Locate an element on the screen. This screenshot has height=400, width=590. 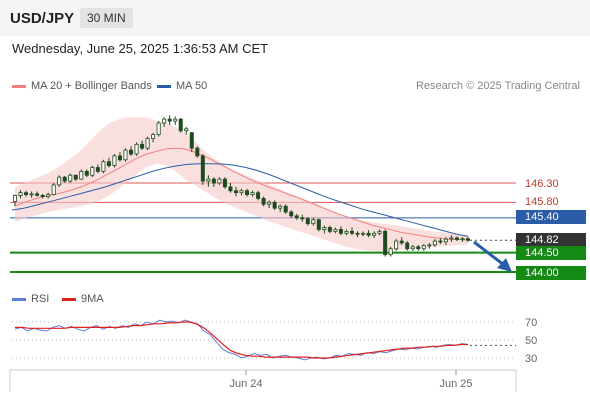
ma9-swatch is located at coordinates (69, 299).